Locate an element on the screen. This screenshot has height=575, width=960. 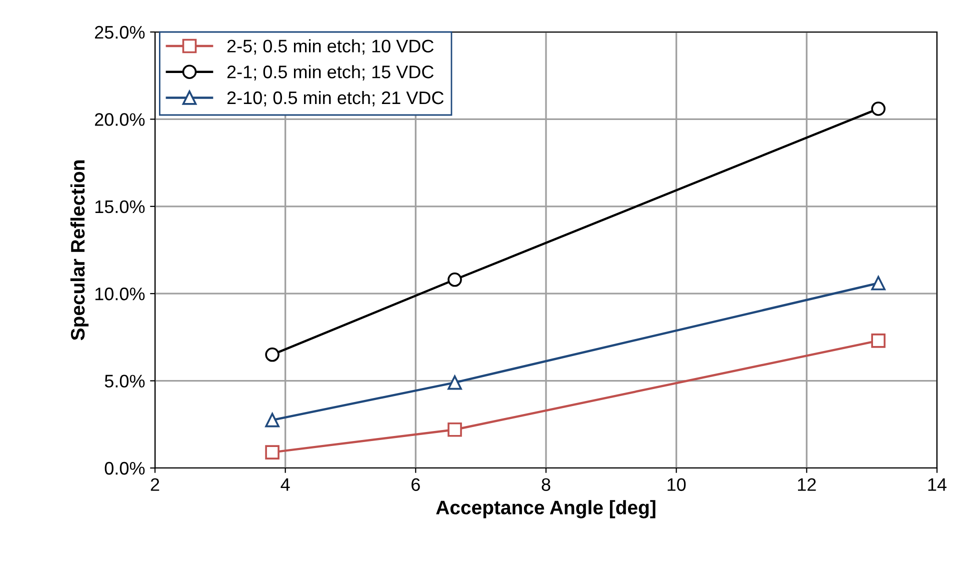
x-axis-title: Acceptance Angle [deg] is located at coordinates (546, 509).